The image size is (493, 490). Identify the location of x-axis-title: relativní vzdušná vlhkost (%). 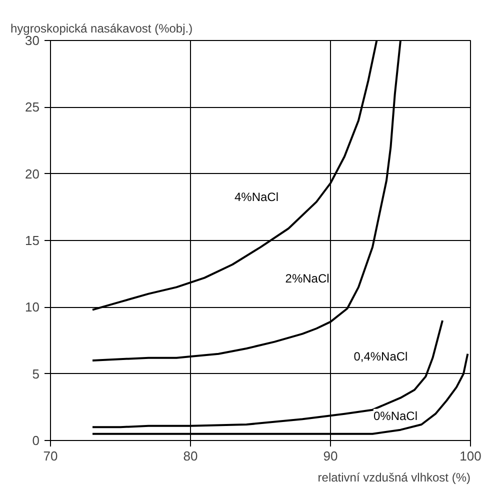
(394, 477).